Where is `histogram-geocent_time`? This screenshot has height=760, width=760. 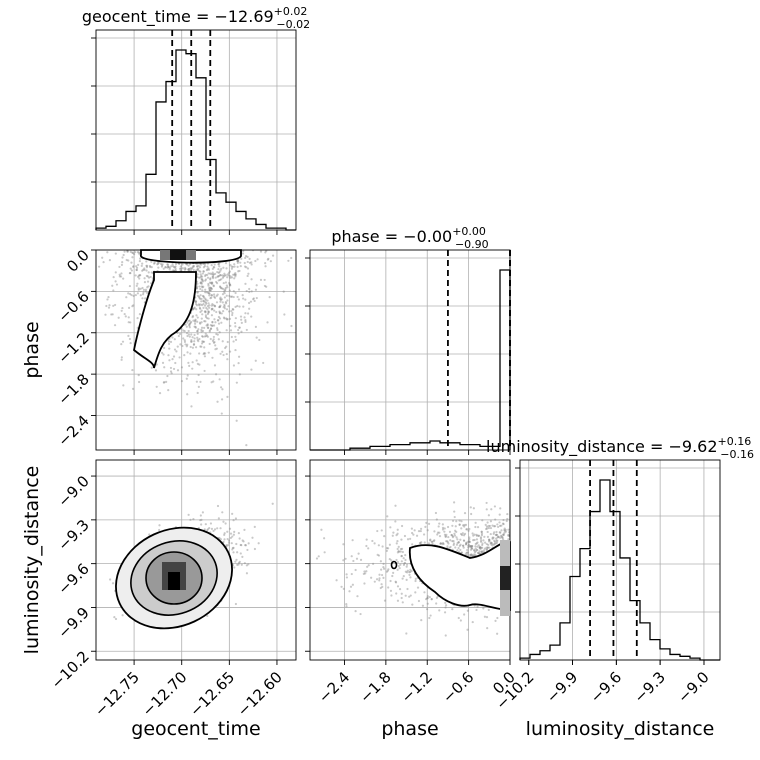 histogram-geocent_time is located at coordinates (195, 140).